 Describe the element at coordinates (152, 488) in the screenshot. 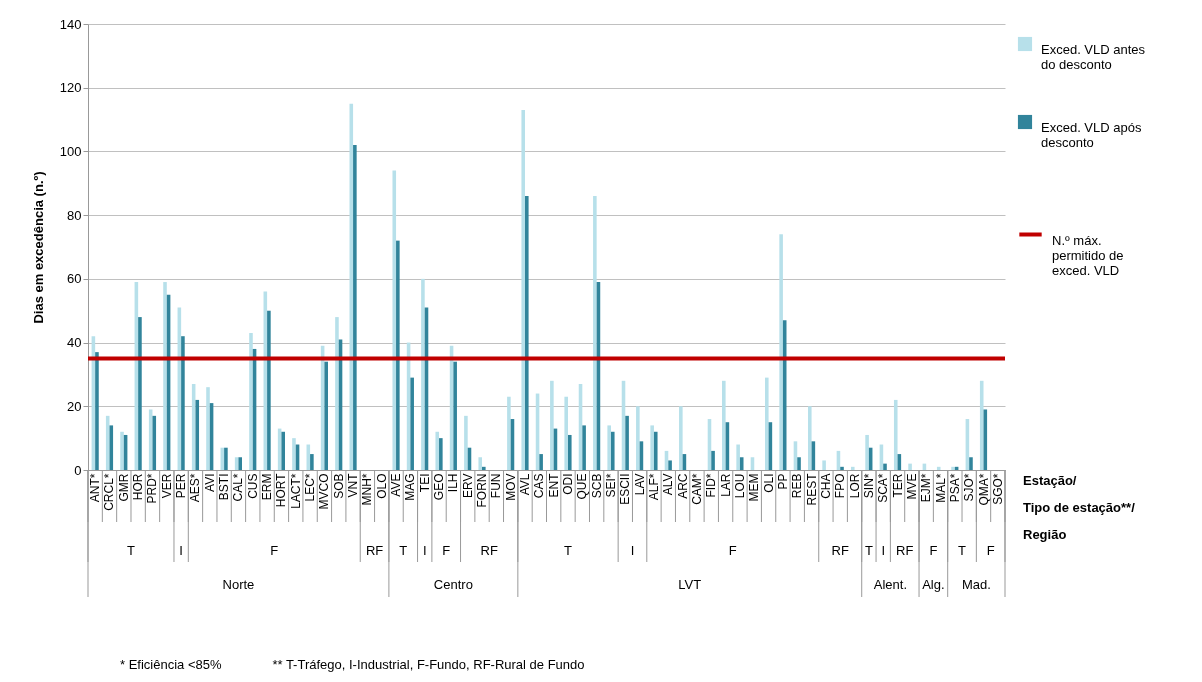

I see `x-tick-label: PRD*` at that location.